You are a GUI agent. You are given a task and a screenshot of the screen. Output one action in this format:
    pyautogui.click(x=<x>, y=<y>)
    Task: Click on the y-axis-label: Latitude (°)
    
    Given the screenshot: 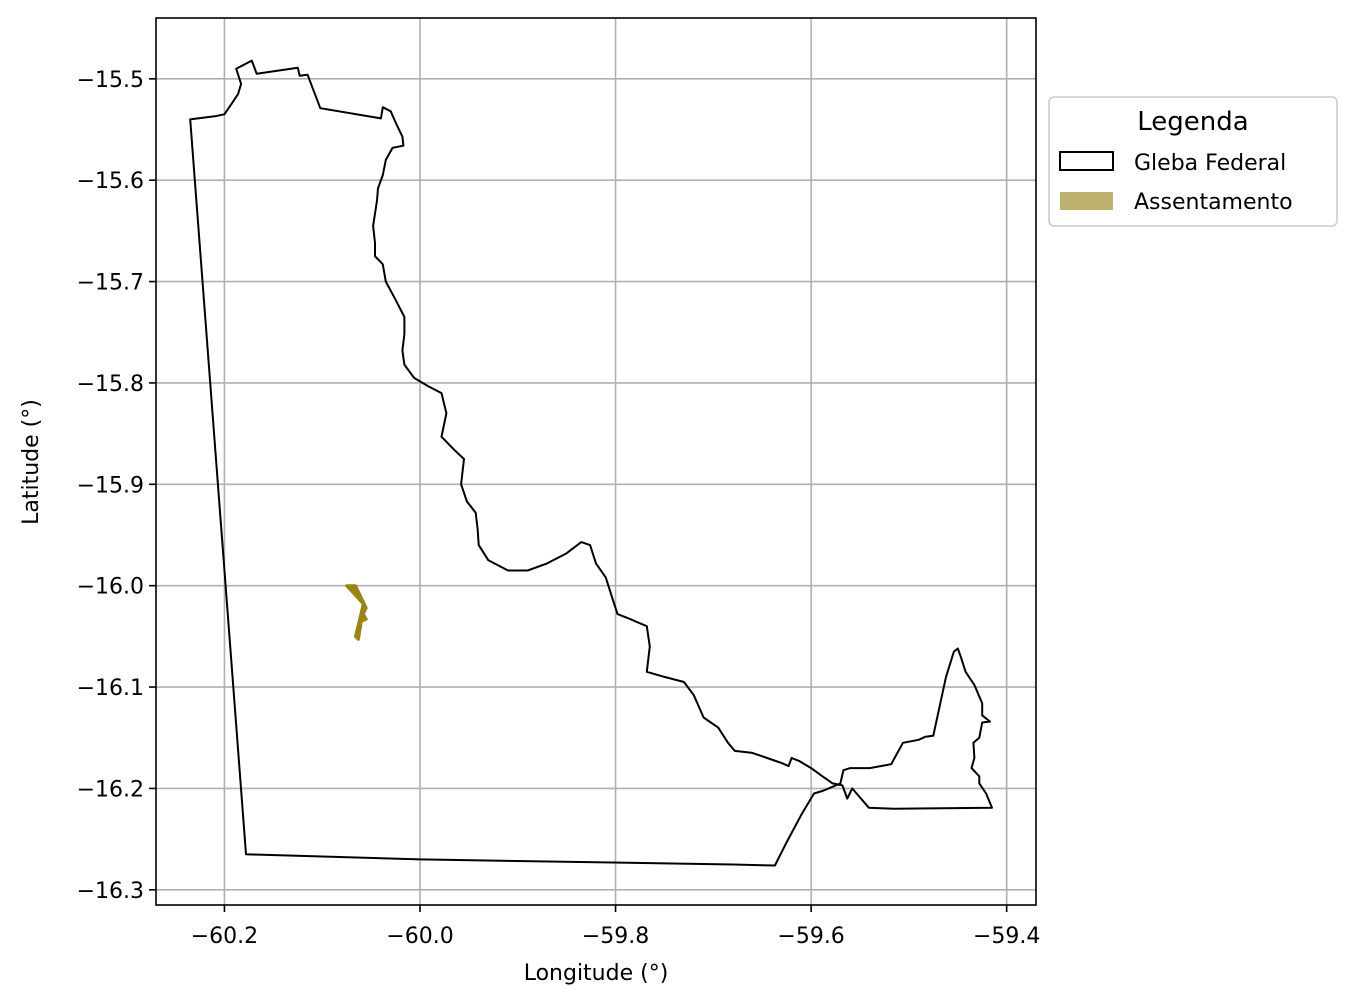 What is the action you would take?
    pyautogui.click(x=31, y=462)
    